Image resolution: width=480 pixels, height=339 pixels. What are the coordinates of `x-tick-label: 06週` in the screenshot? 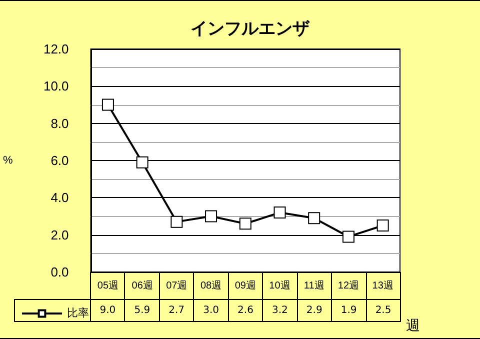 It's located at (142, 286).